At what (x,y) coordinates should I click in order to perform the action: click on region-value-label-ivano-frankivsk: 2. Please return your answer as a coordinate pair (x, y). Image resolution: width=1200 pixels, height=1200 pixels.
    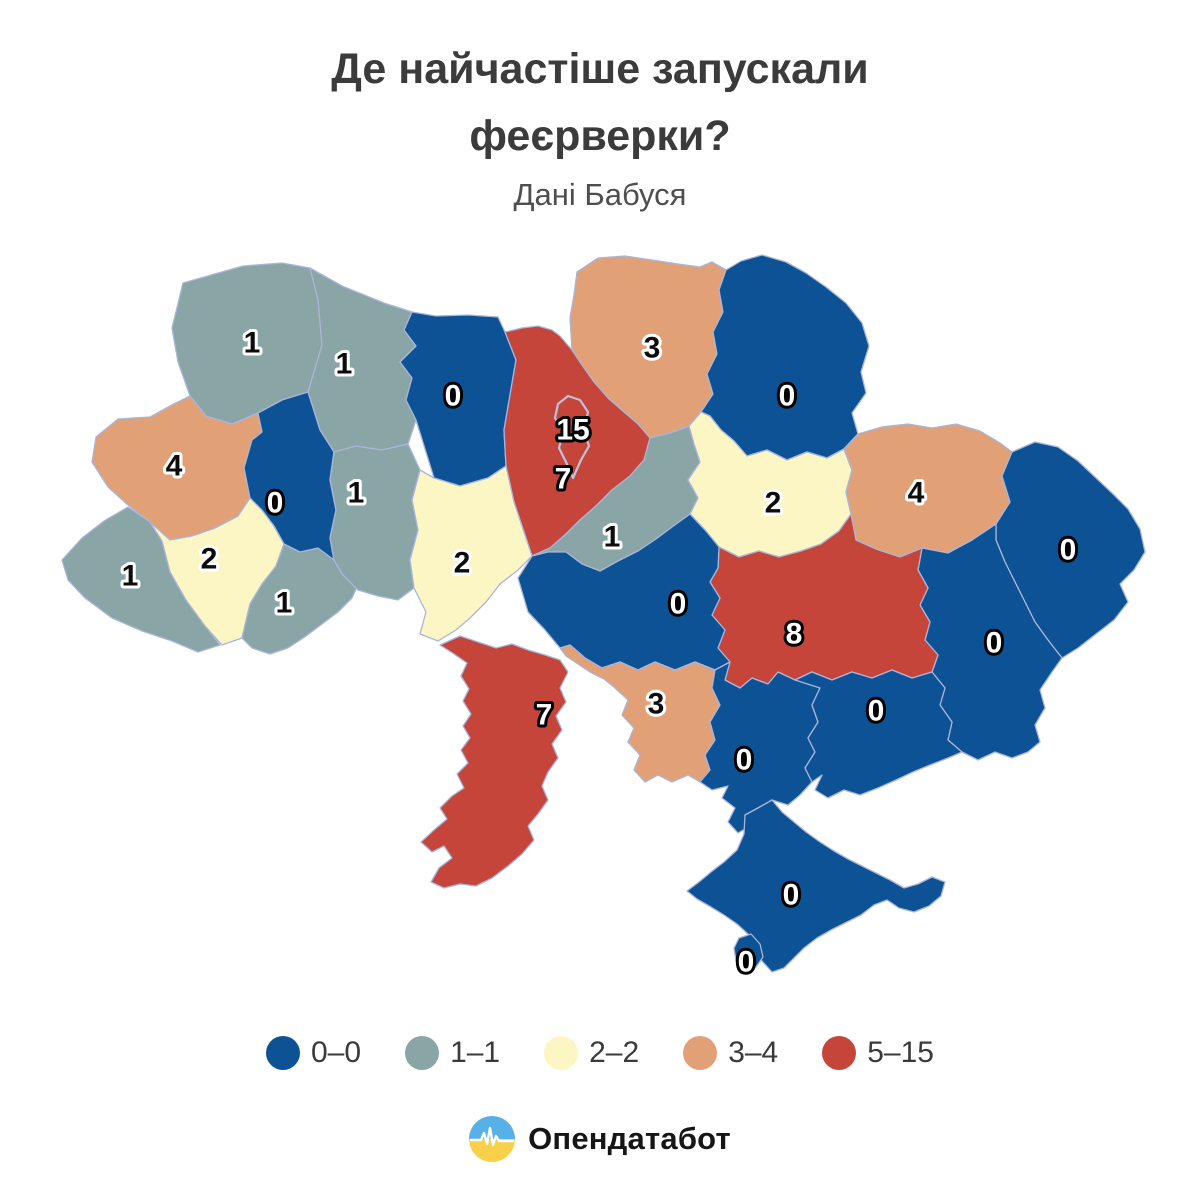
    Looking at the image, I should click on (209, 559).